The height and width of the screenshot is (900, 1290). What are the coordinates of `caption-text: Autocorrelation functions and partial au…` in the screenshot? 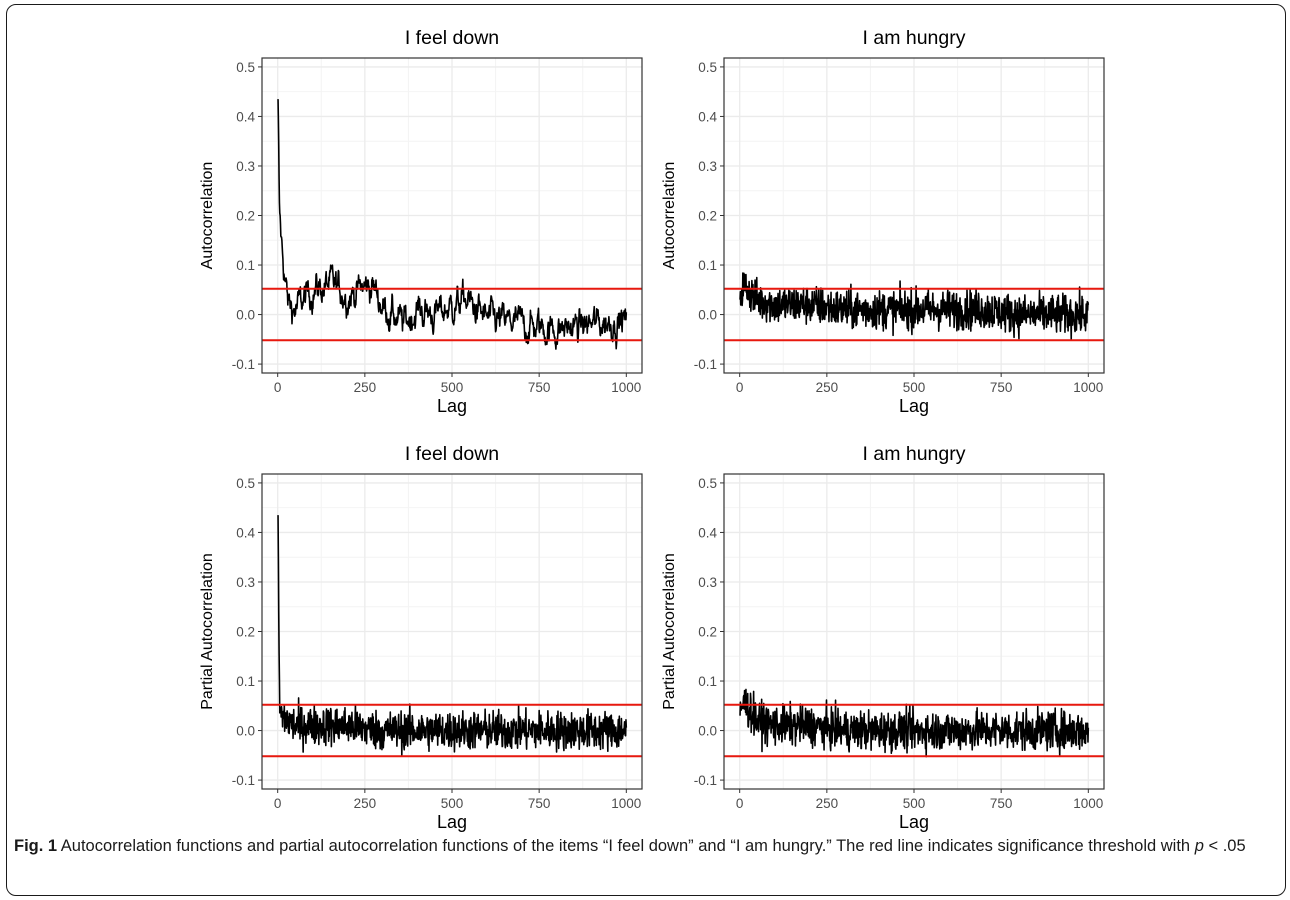 It's located at (627, 846).